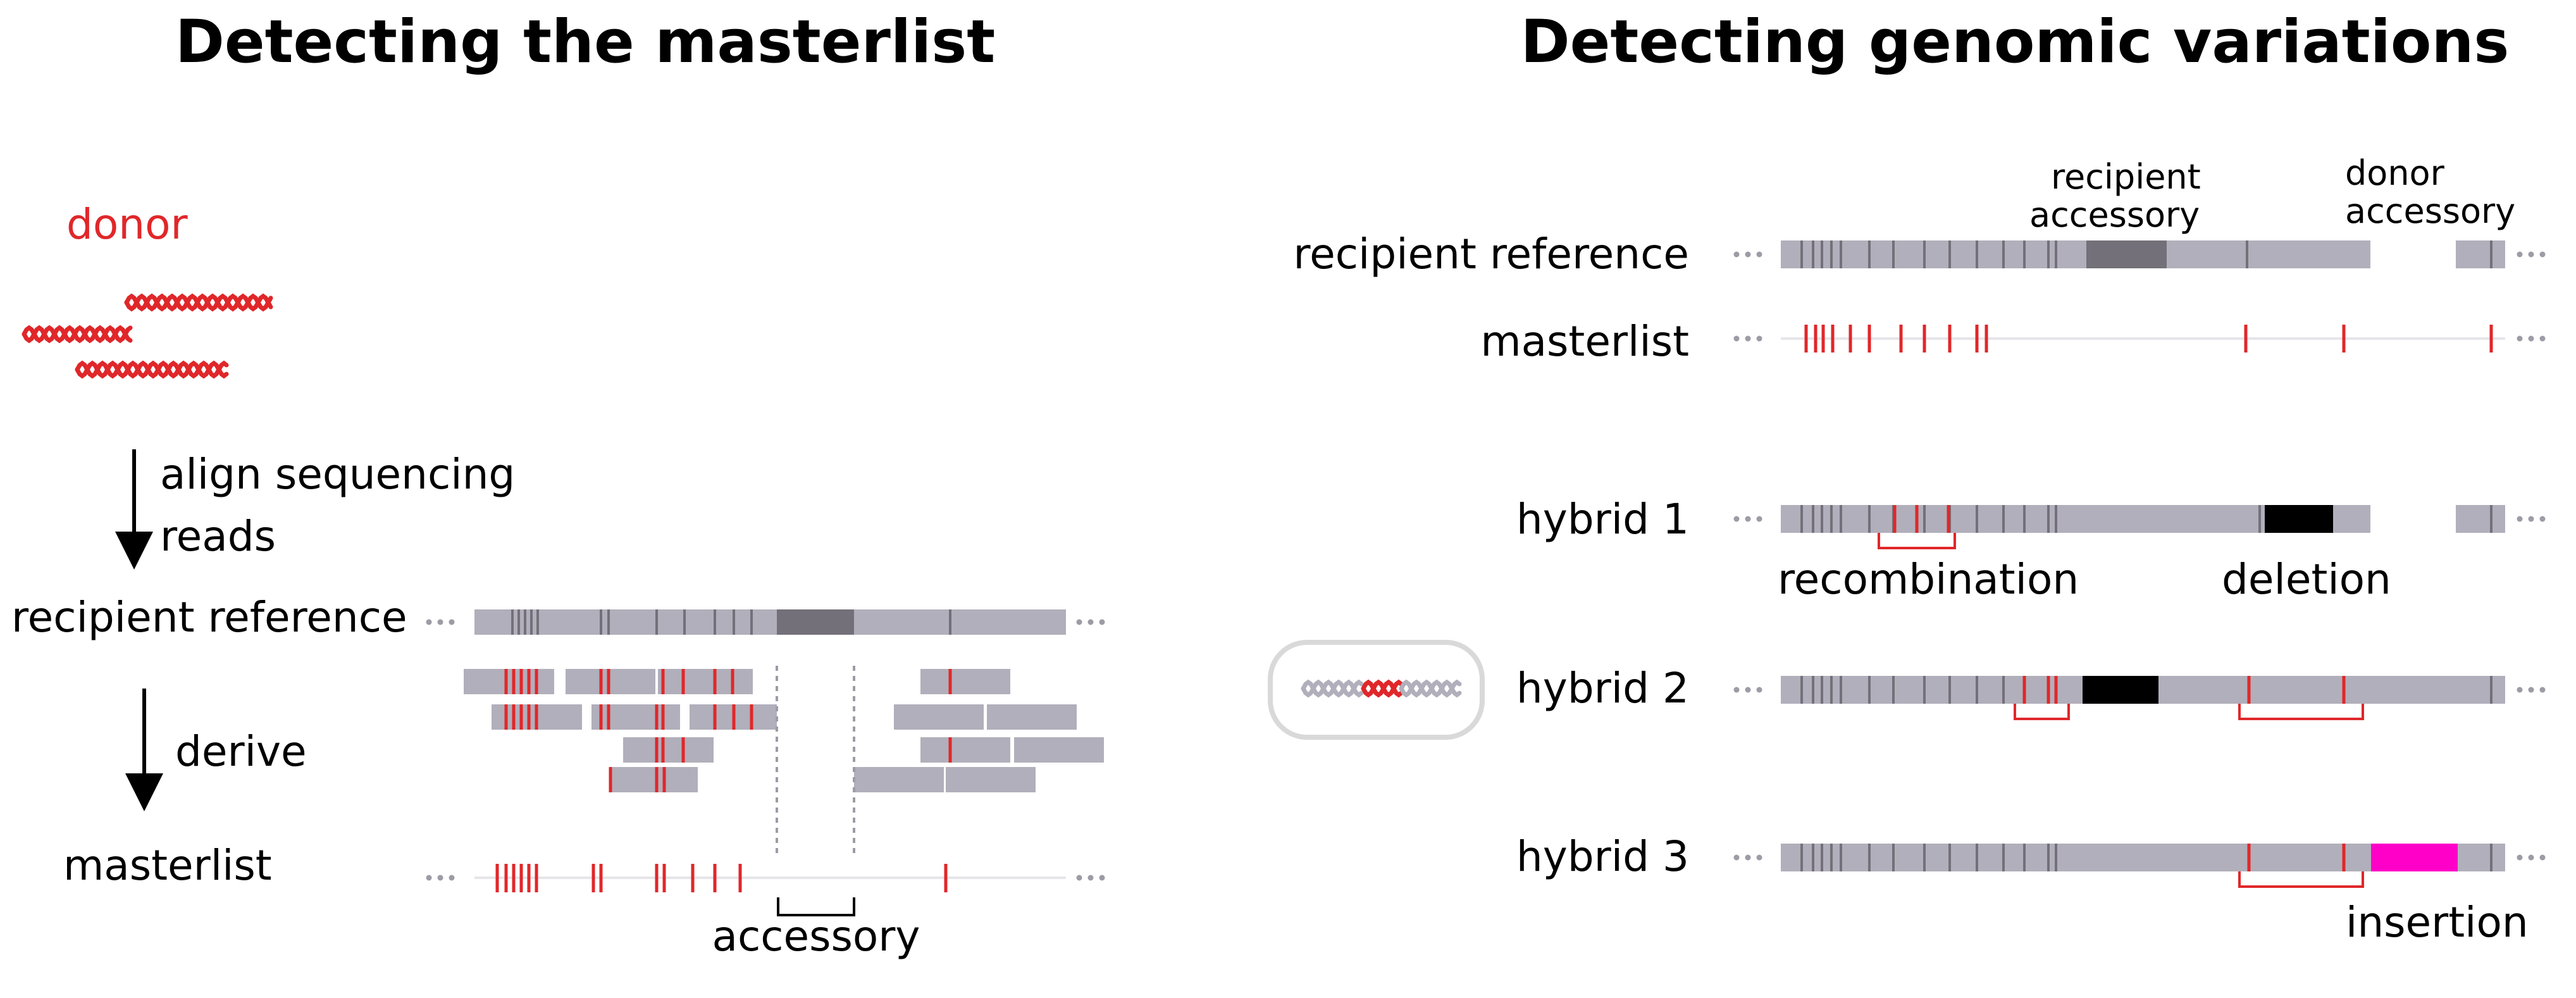  What do you see at coordinates (765, 878) in the screenshot?
I see `left-masterlist-track` at bounding box center [765, 878].